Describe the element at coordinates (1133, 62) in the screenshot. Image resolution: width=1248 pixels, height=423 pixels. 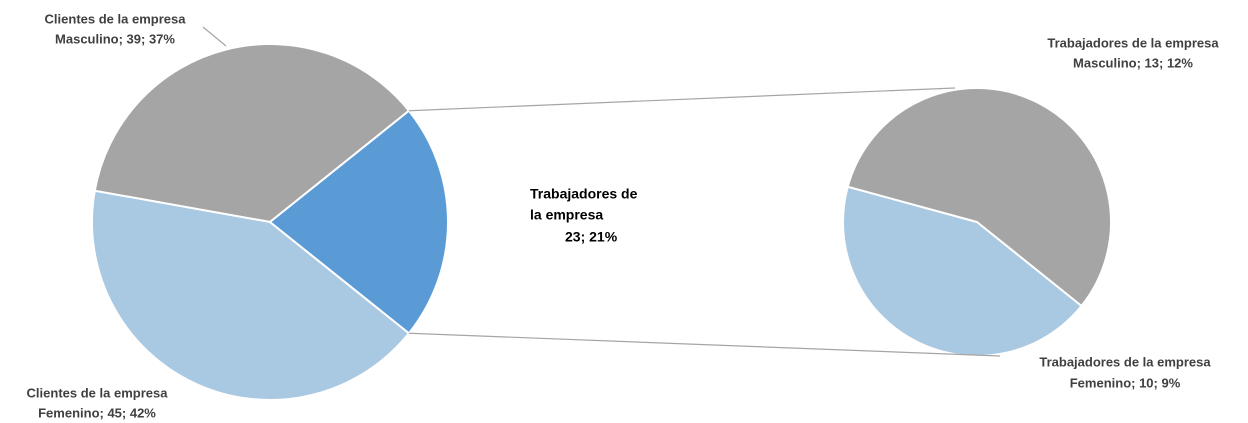
I see `data-label: Masculino; 13; 12%` at that location.